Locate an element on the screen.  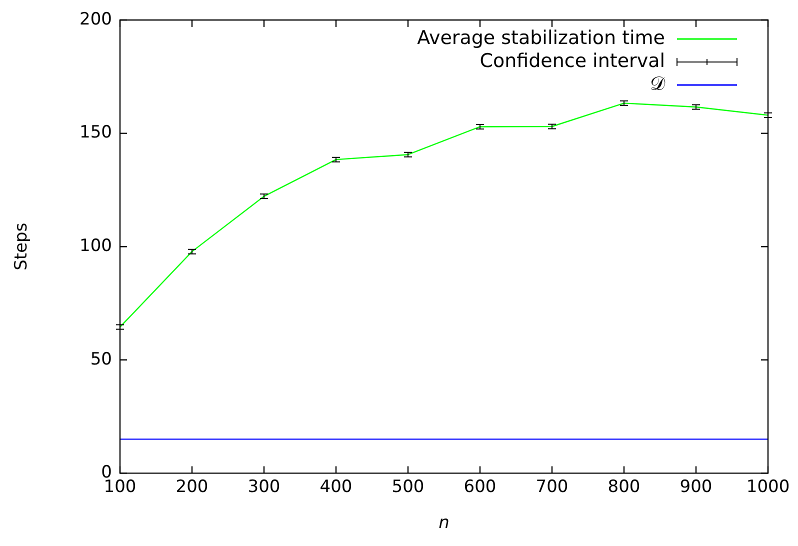
x-tick-label: 400 is located at coordinates (336, 486).